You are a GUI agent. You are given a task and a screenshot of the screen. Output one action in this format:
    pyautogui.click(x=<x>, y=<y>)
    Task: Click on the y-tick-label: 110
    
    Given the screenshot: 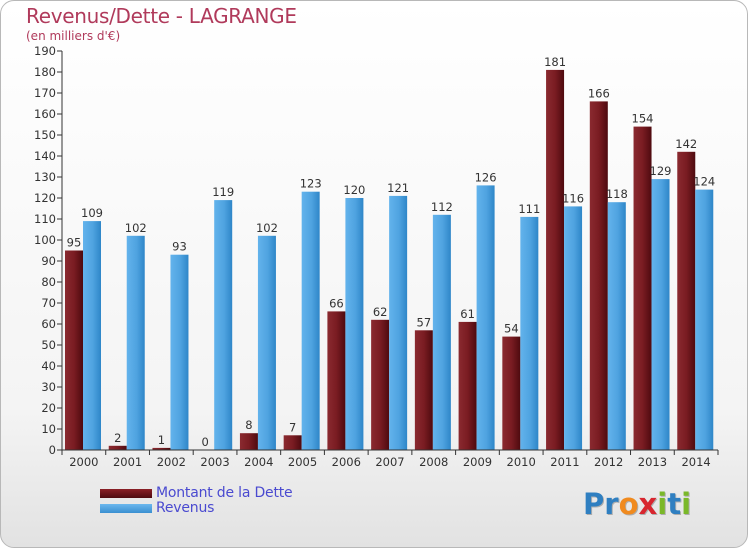 What is the action you would take?
    pyautogui.click(x=45, y=219)
    